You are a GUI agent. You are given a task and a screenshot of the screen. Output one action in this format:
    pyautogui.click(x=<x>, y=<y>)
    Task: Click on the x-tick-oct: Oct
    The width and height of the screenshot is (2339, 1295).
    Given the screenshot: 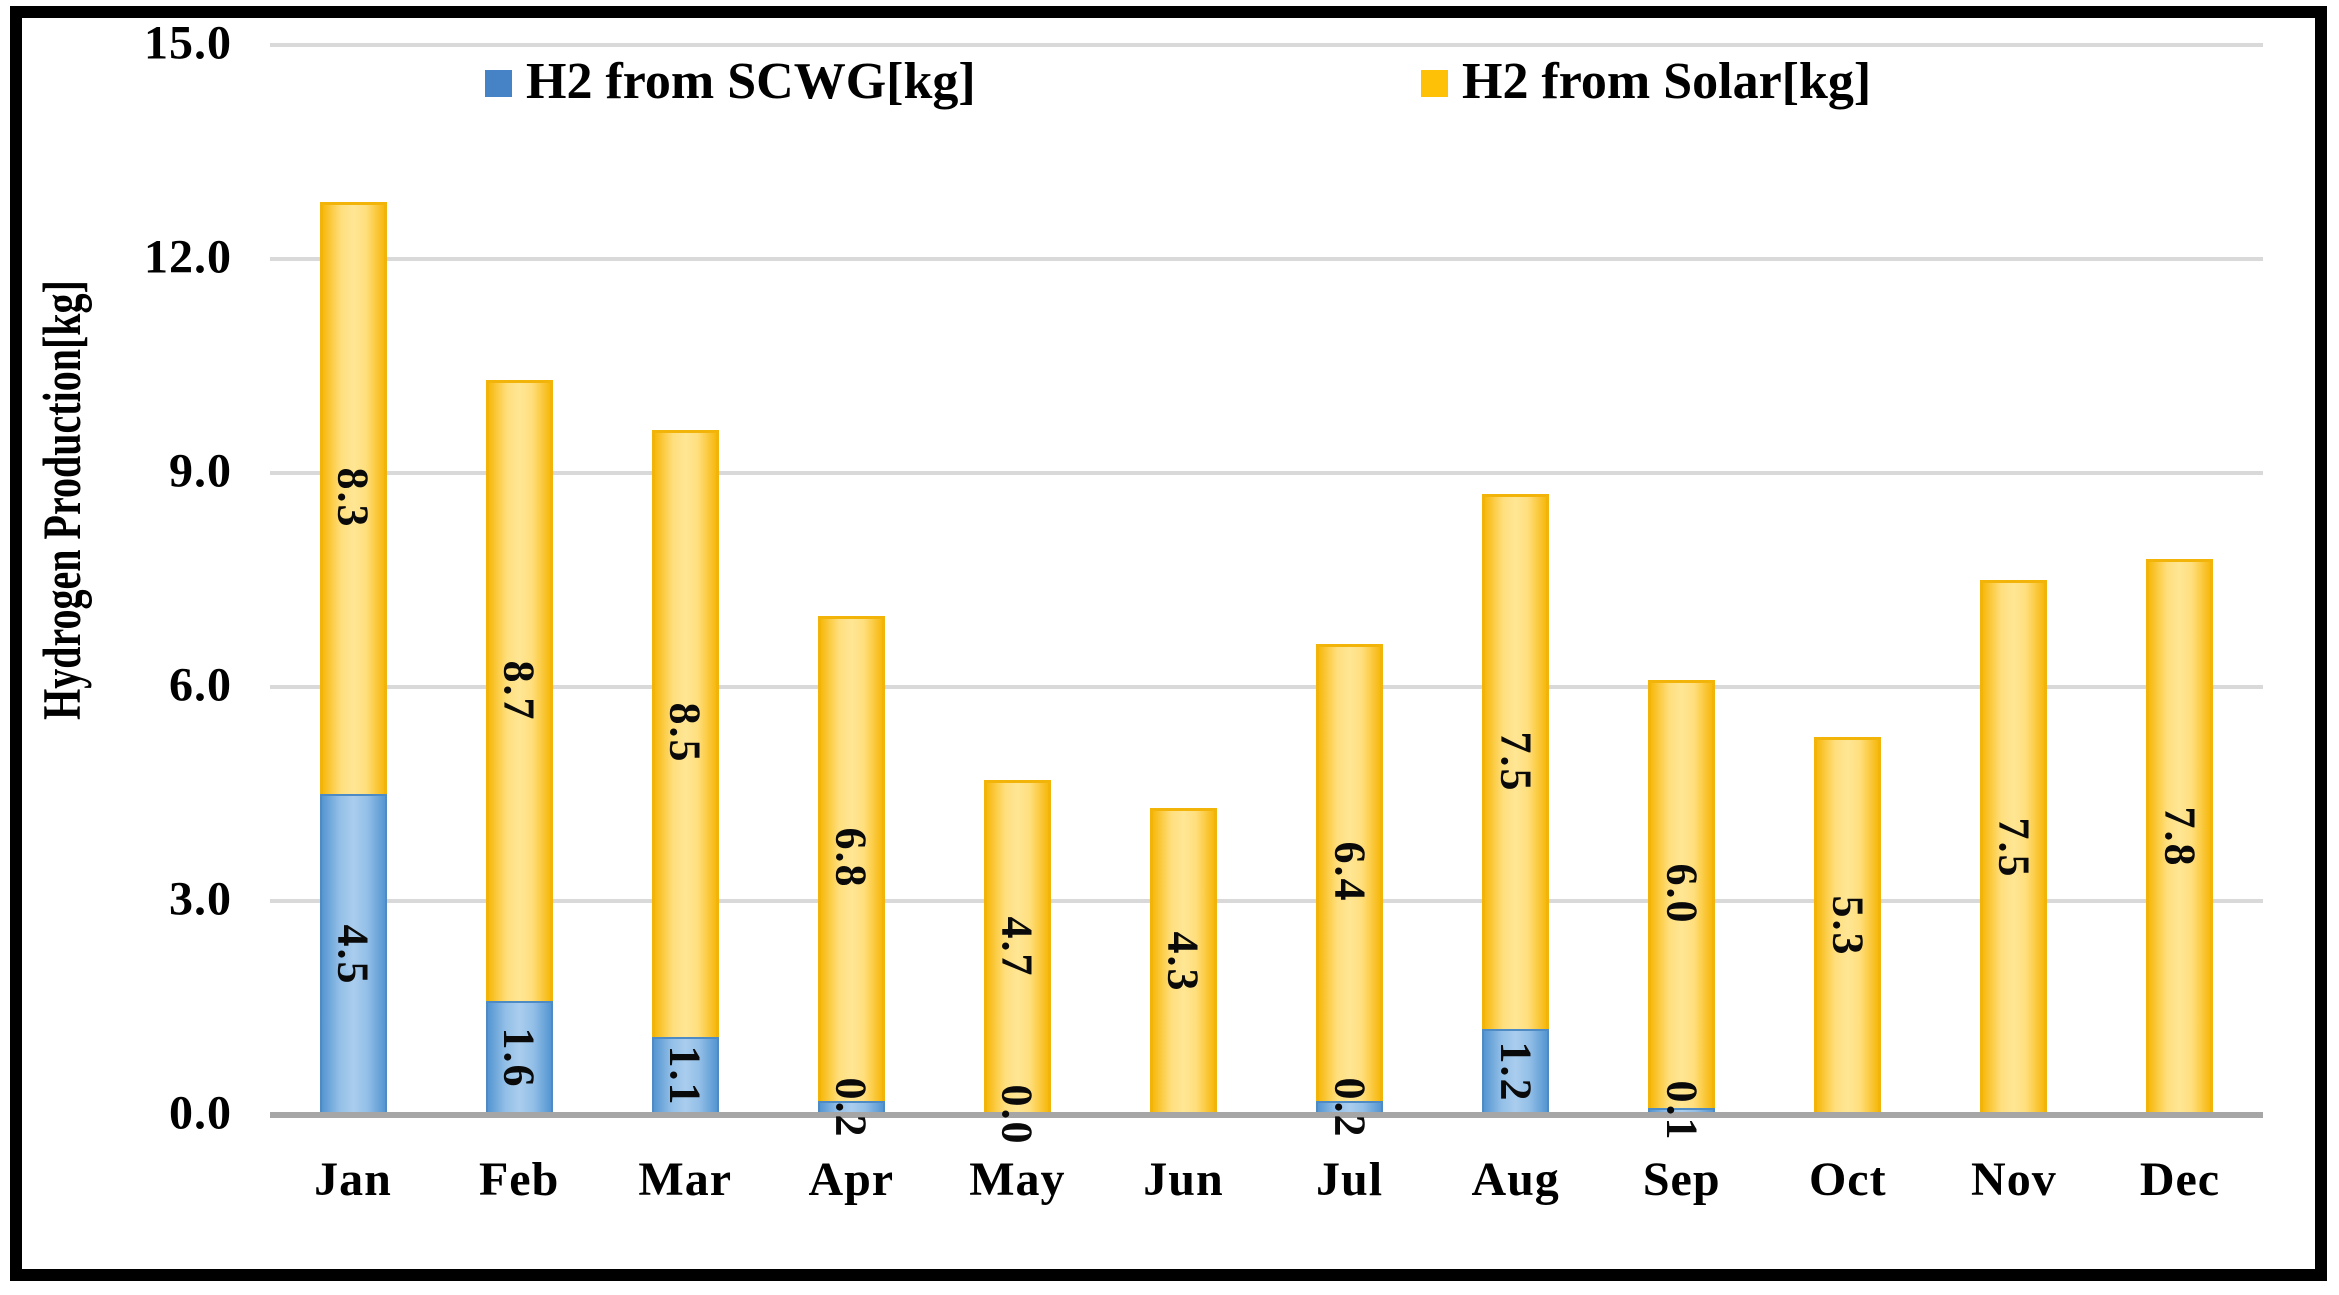 What is the action you would take?
    pyautogui.click(x=1847, y=1179)
    